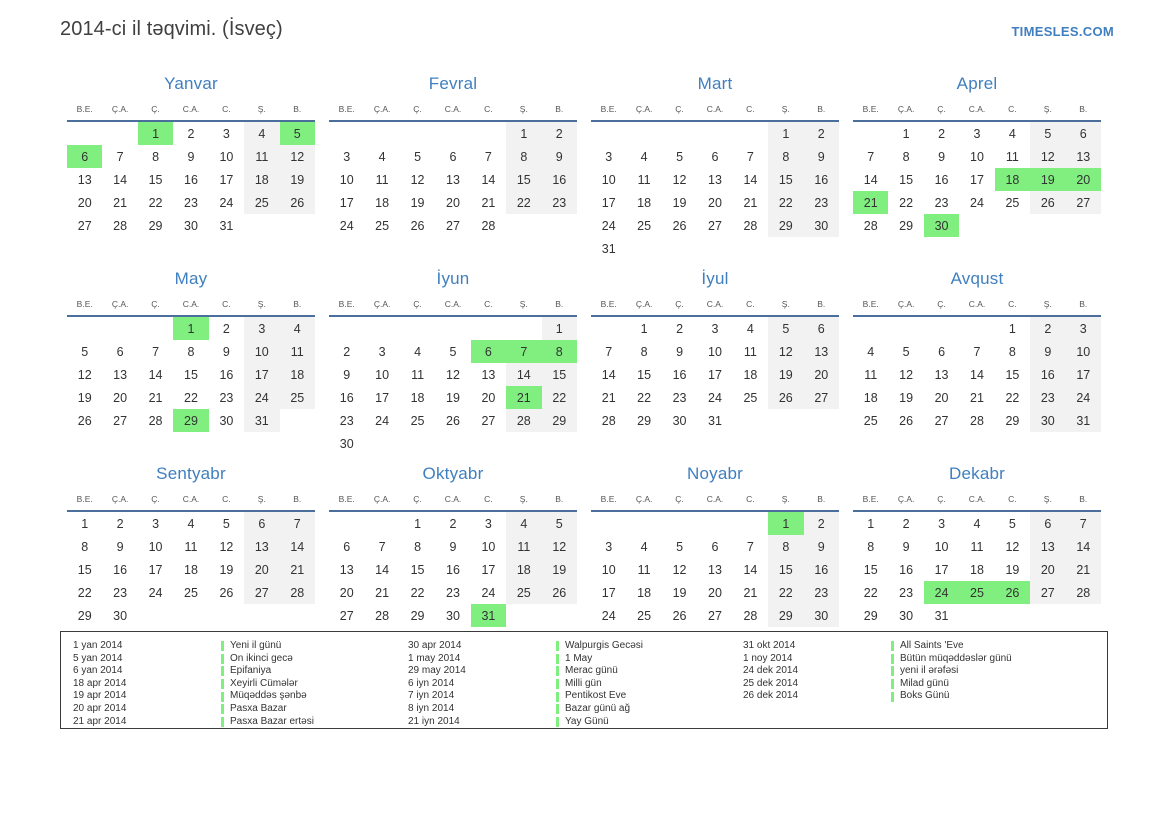 The image size is (1169, 827). Describe the element at coordinates (1083, 133) in the screenshot. I see `day-cell: 6` at that location.